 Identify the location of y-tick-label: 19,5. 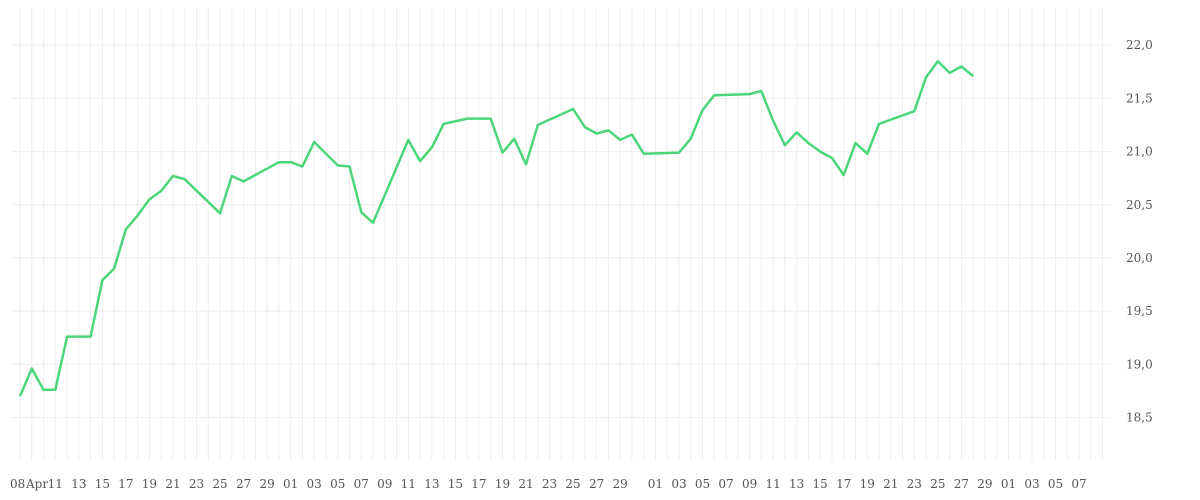
(1139, 311).